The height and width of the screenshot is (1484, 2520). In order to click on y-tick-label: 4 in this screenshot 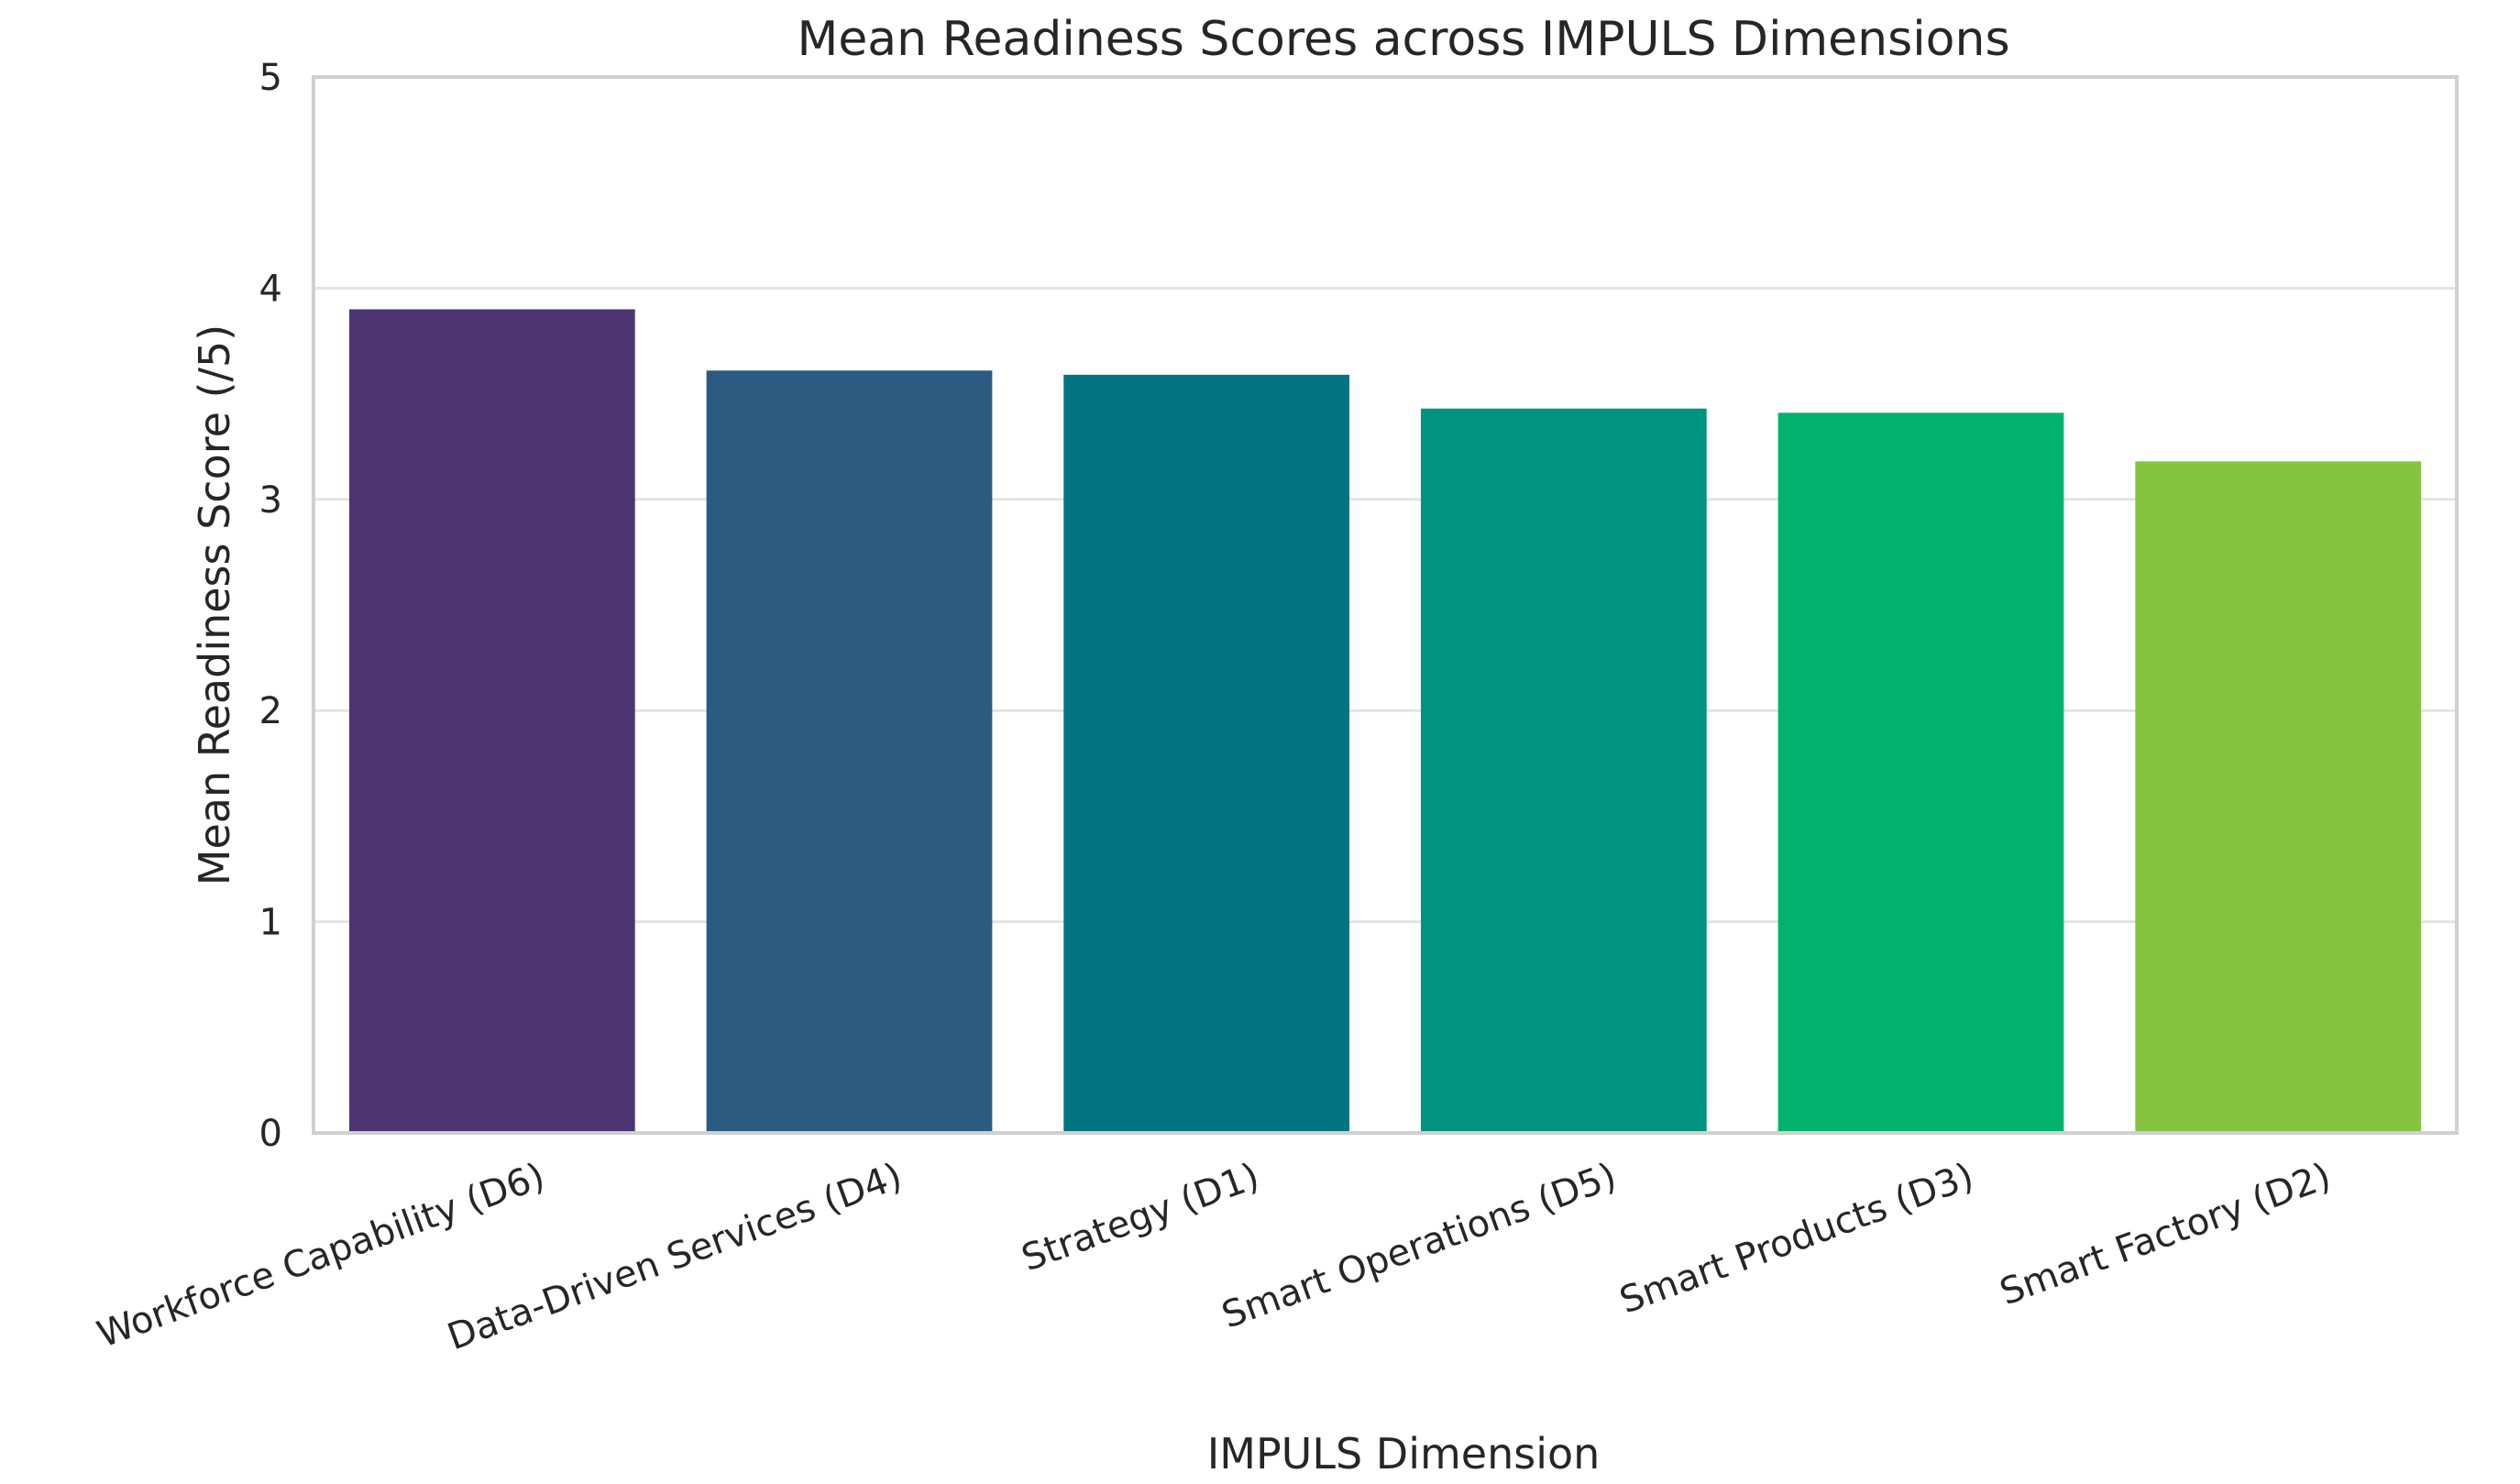, I will do `click(270, 289)`.